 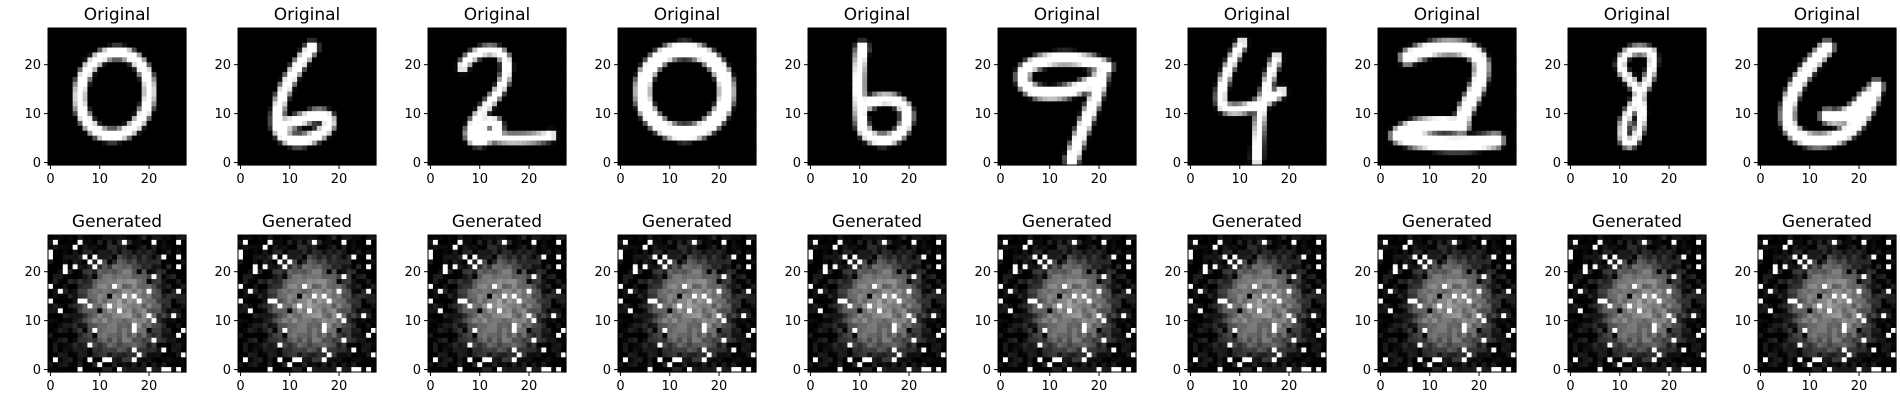 I want to click on panel-generated-8: Generated 0 10 20 0 10 20, so click(x=1435, y=303).